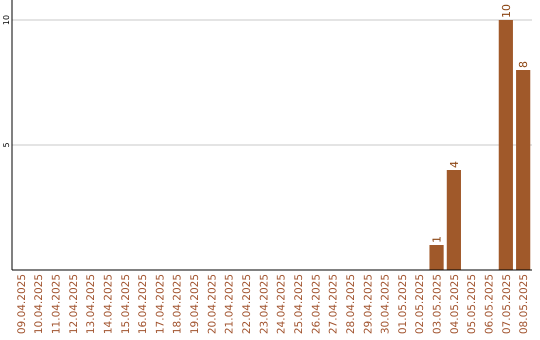 The image size is (540, 340). Describe the element at coordinates (195, 304) in the screenshot. I see `x-tick-label: 19.04.2025` at that location.